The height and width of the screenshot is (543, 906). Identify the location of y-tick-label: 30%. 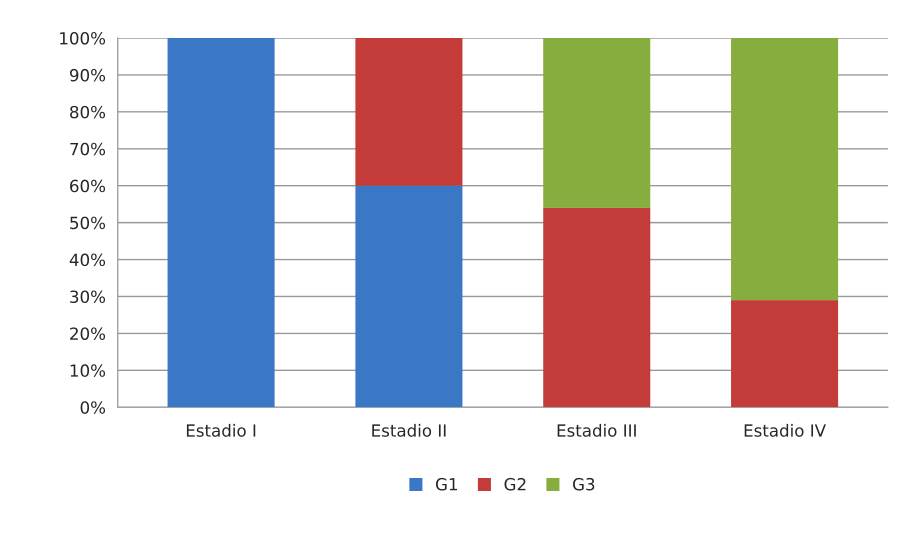
(88, 297).